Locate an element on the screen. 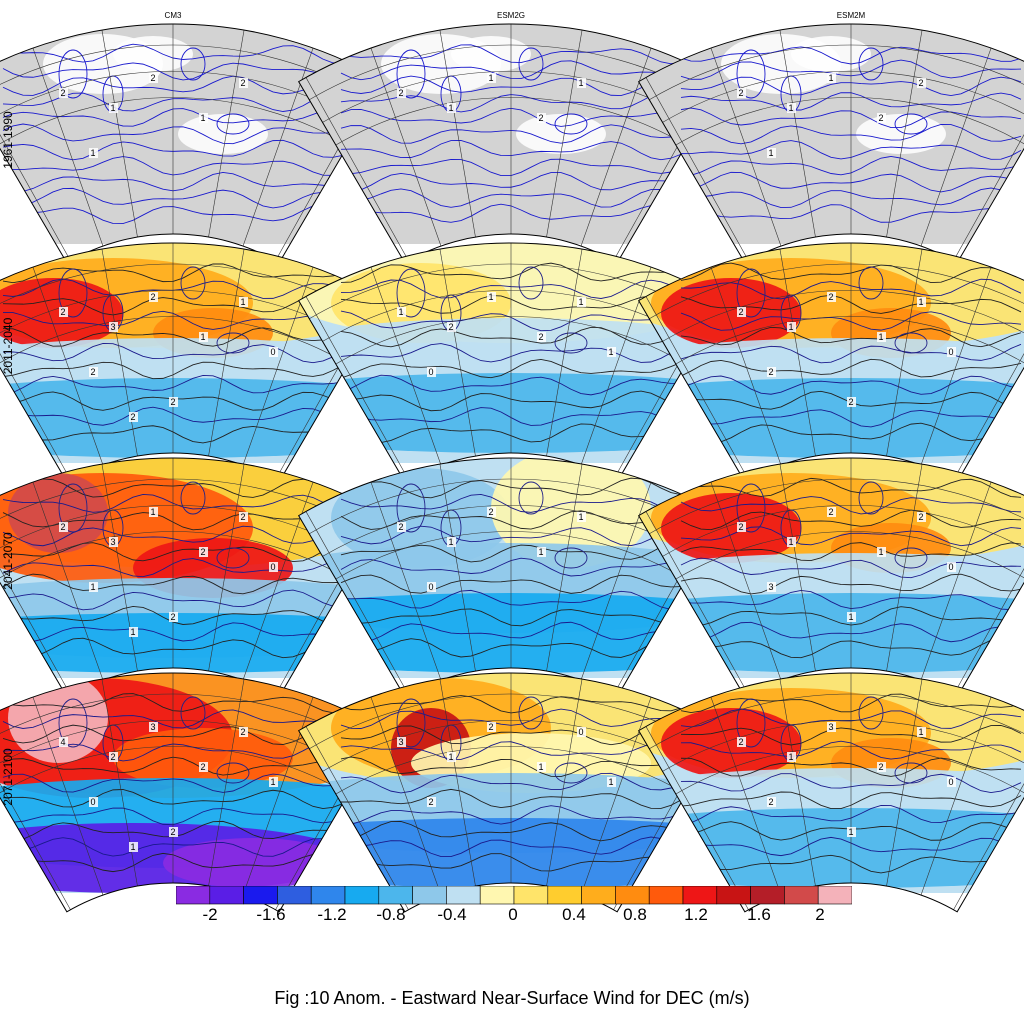 The width and height of the screenshot is (1024, 1024). map-panel: 2 1 2 1 2 1 is located at coordinates (193, 143).